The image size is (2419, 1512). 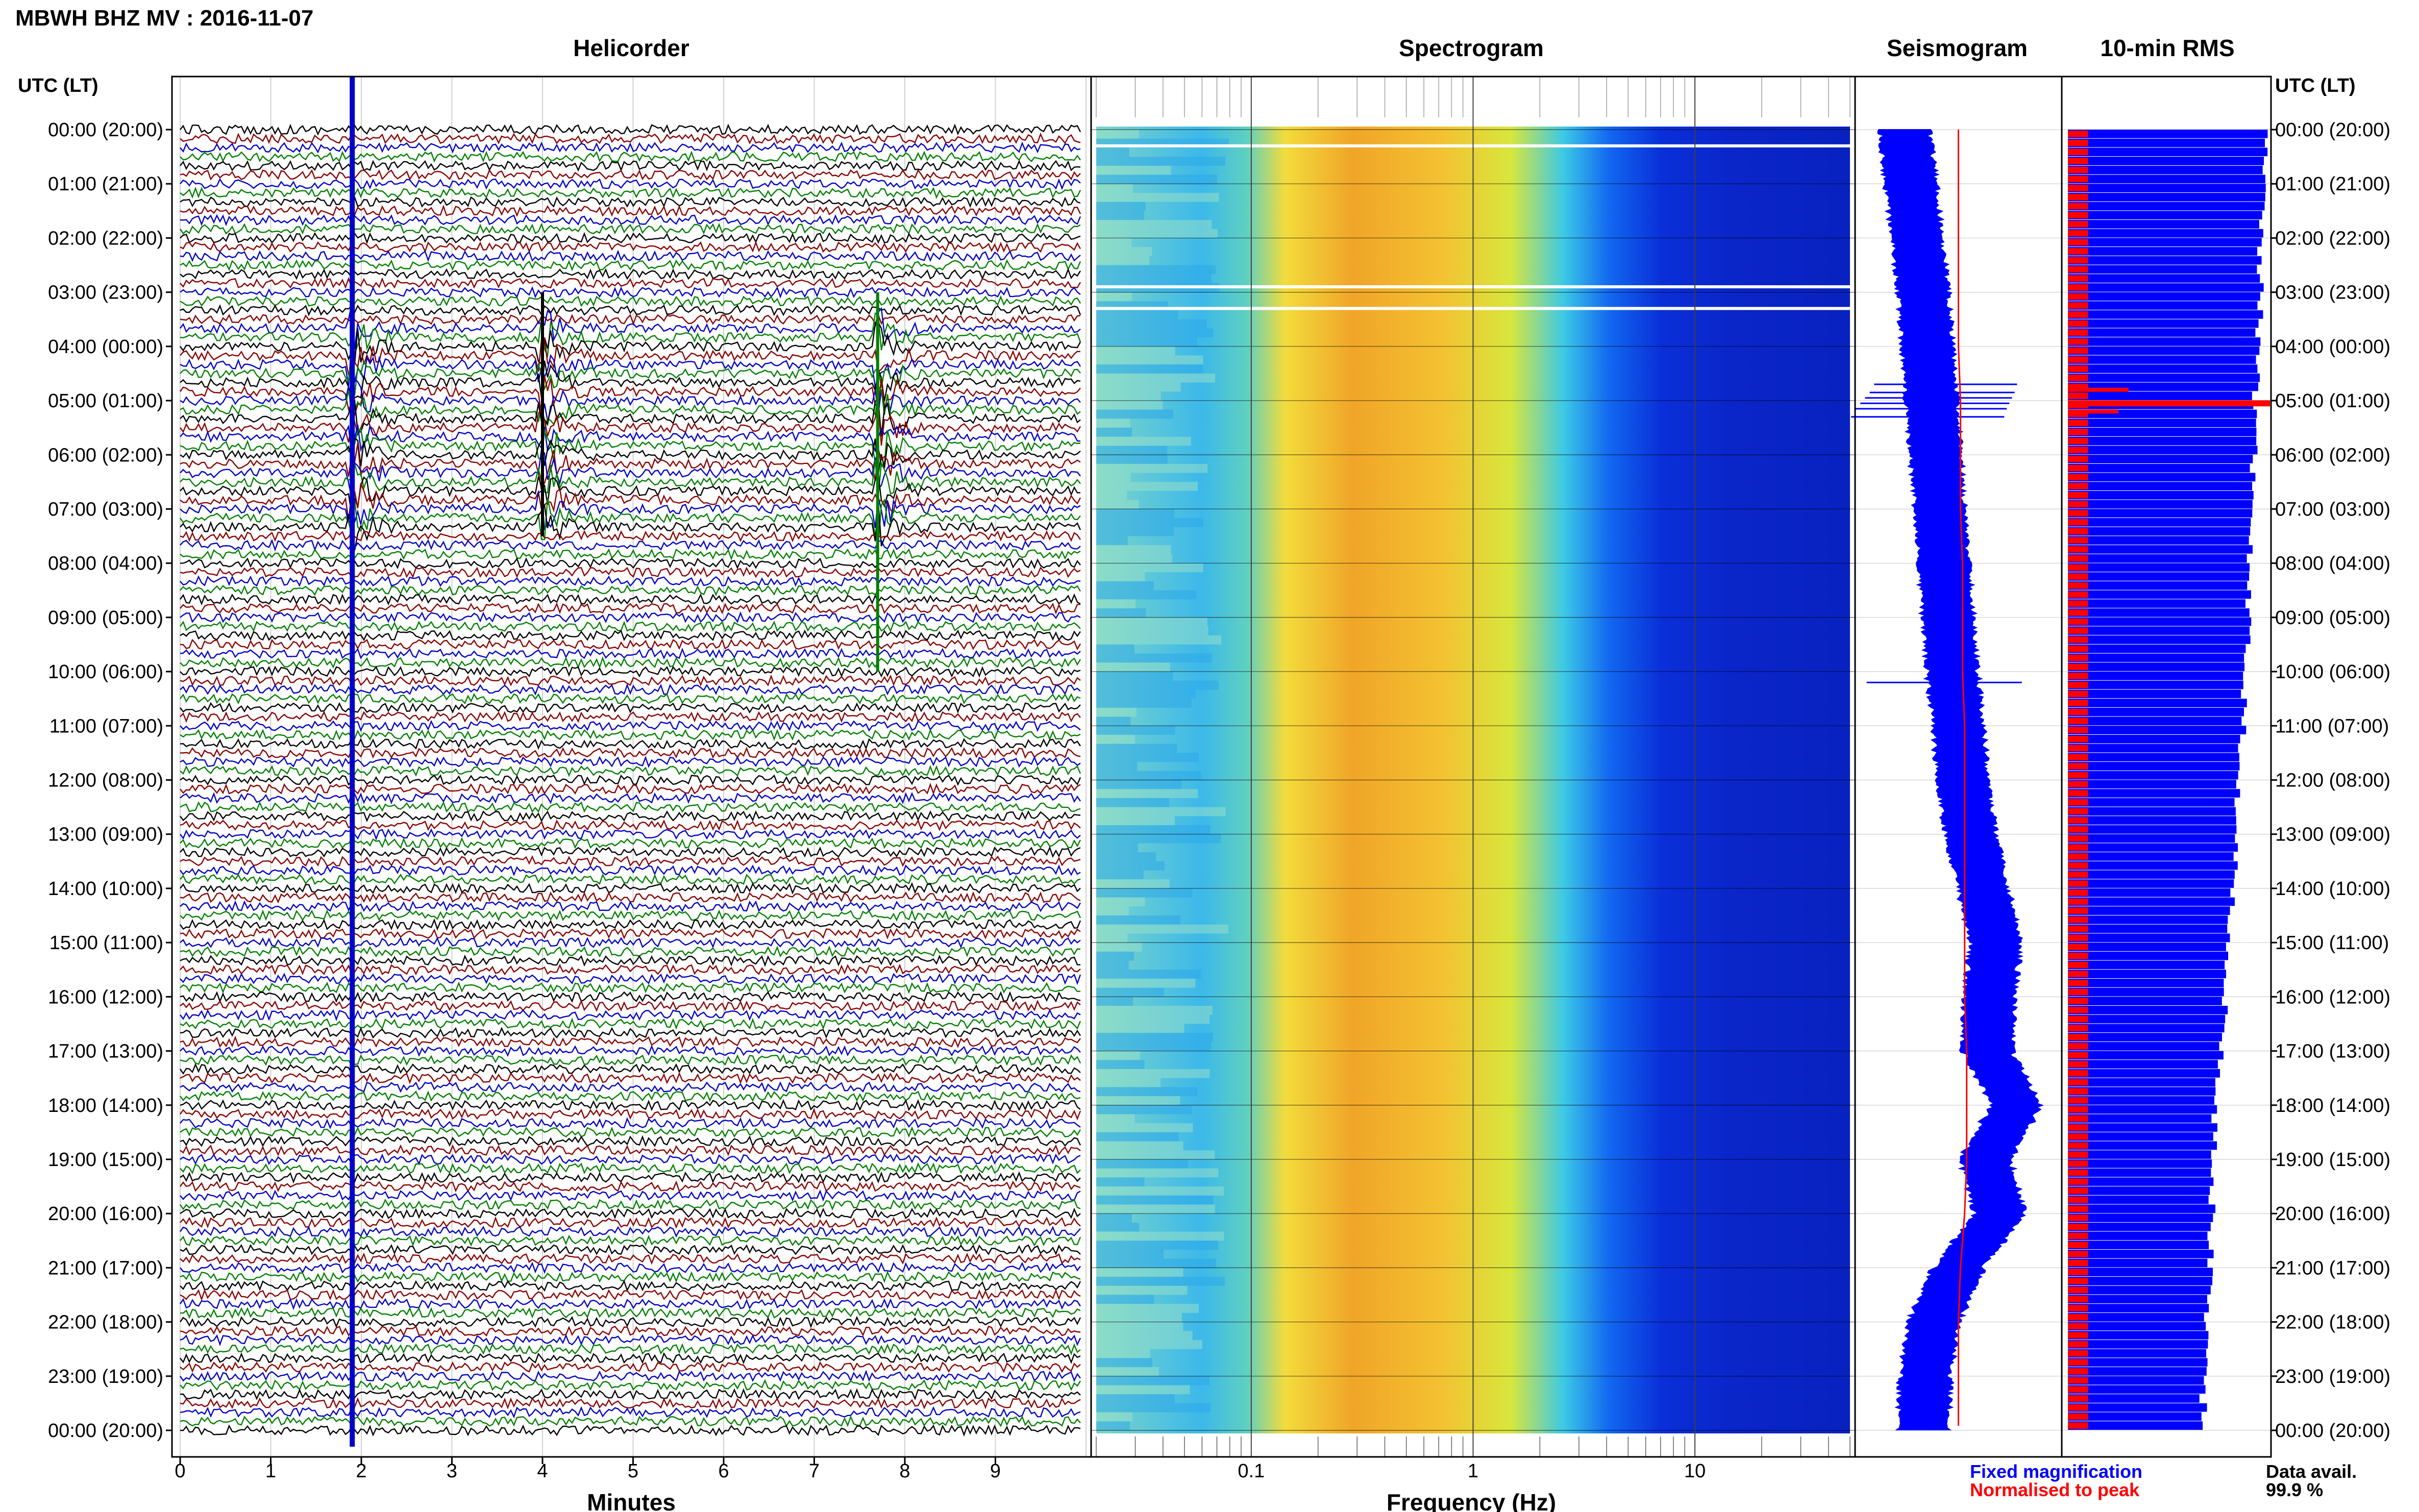 I want to click on rms-peak-marker, so click(x=2098, y=389).